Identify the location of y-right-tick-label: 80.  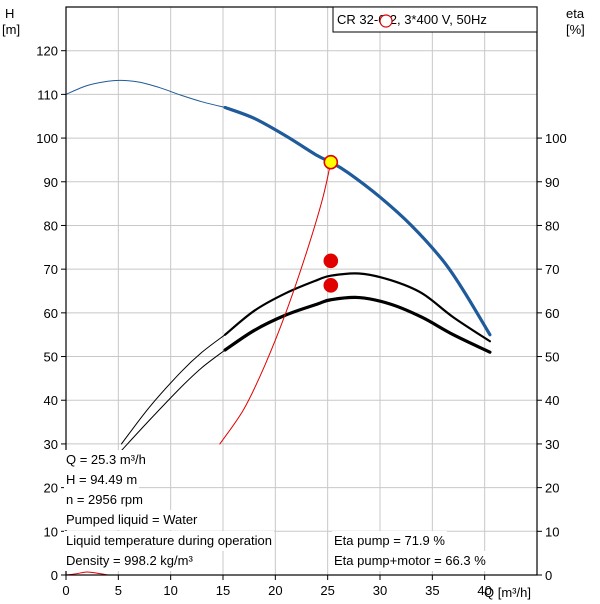
(552, 225).